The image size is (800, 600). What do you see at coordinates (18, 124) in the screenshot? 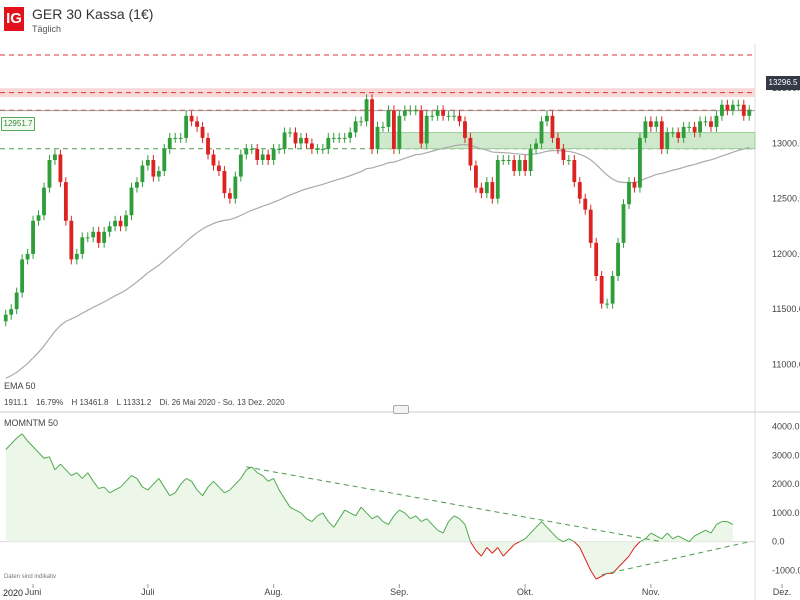
I see `support-level-badge: 12951.7` at bounding box center [18, 124].